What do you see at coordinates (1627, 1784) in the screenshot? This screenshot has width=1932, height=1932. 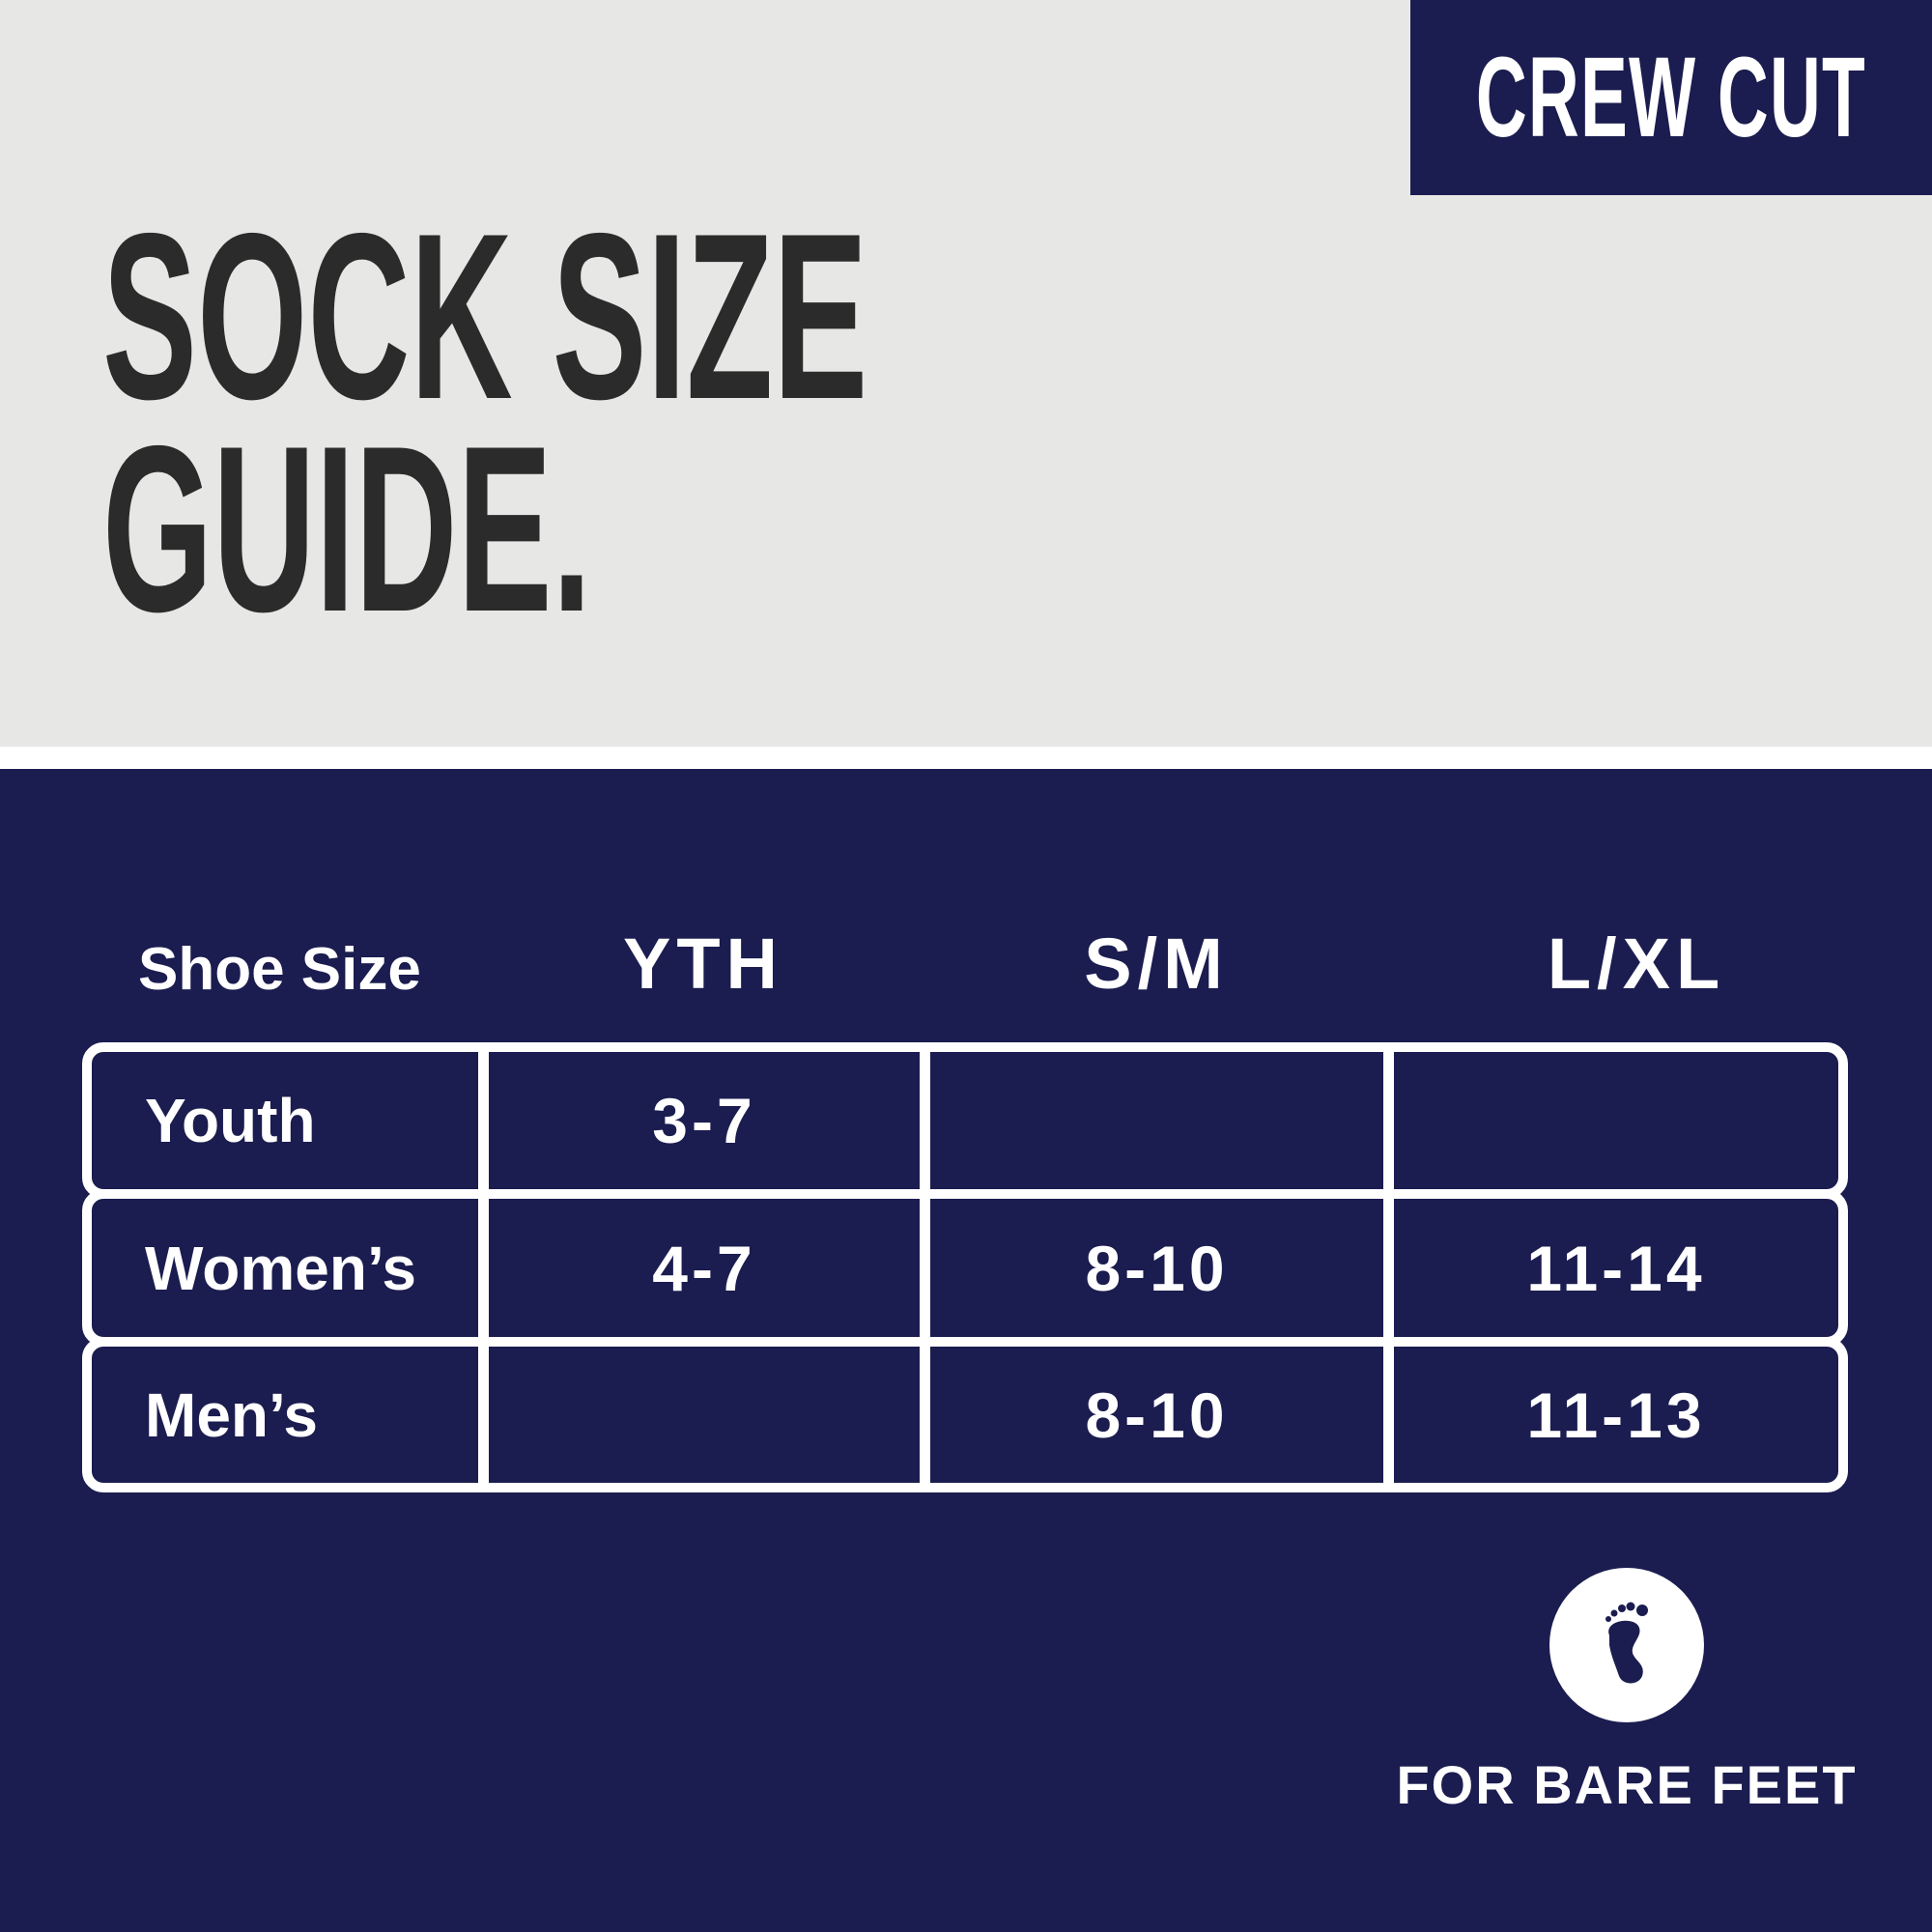 I see `bare-feet-label: FOR BARE FEET` at bounding box center [1627, 1784].